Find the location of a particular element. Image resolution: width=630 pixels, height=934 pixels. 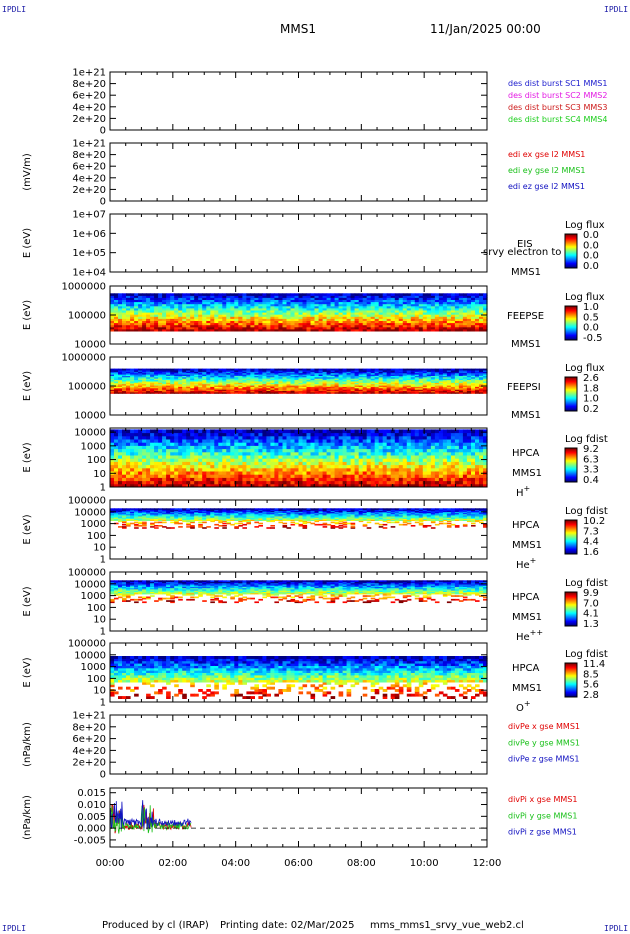

instrument-label: FEEPSE is located at coordinates (525, 316).